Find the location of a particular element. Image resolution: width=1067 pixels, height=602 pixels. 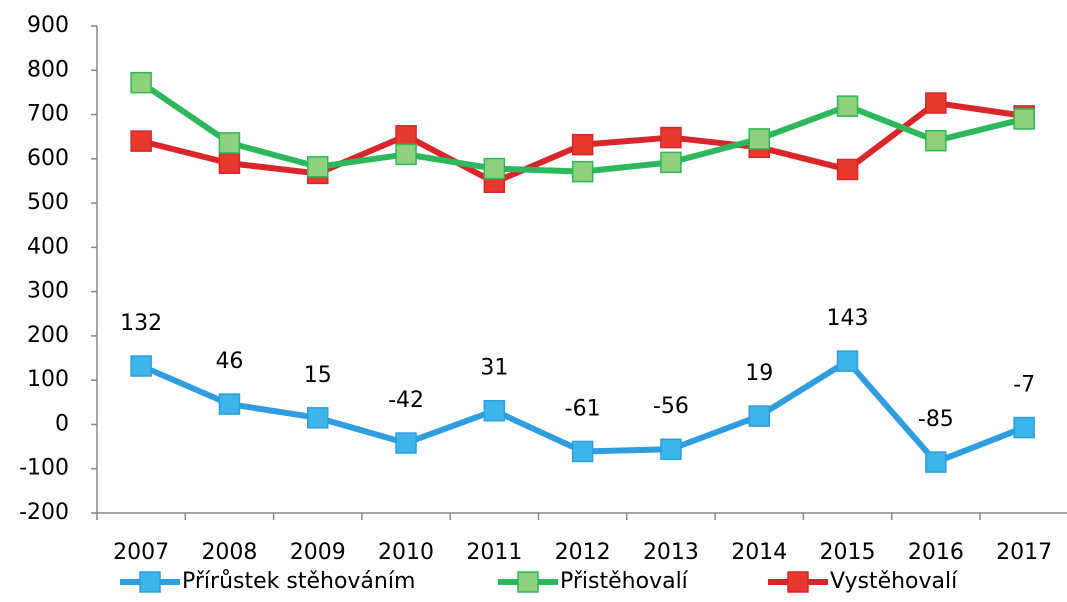

data-label: -42 is located at coordinates (406, 400).